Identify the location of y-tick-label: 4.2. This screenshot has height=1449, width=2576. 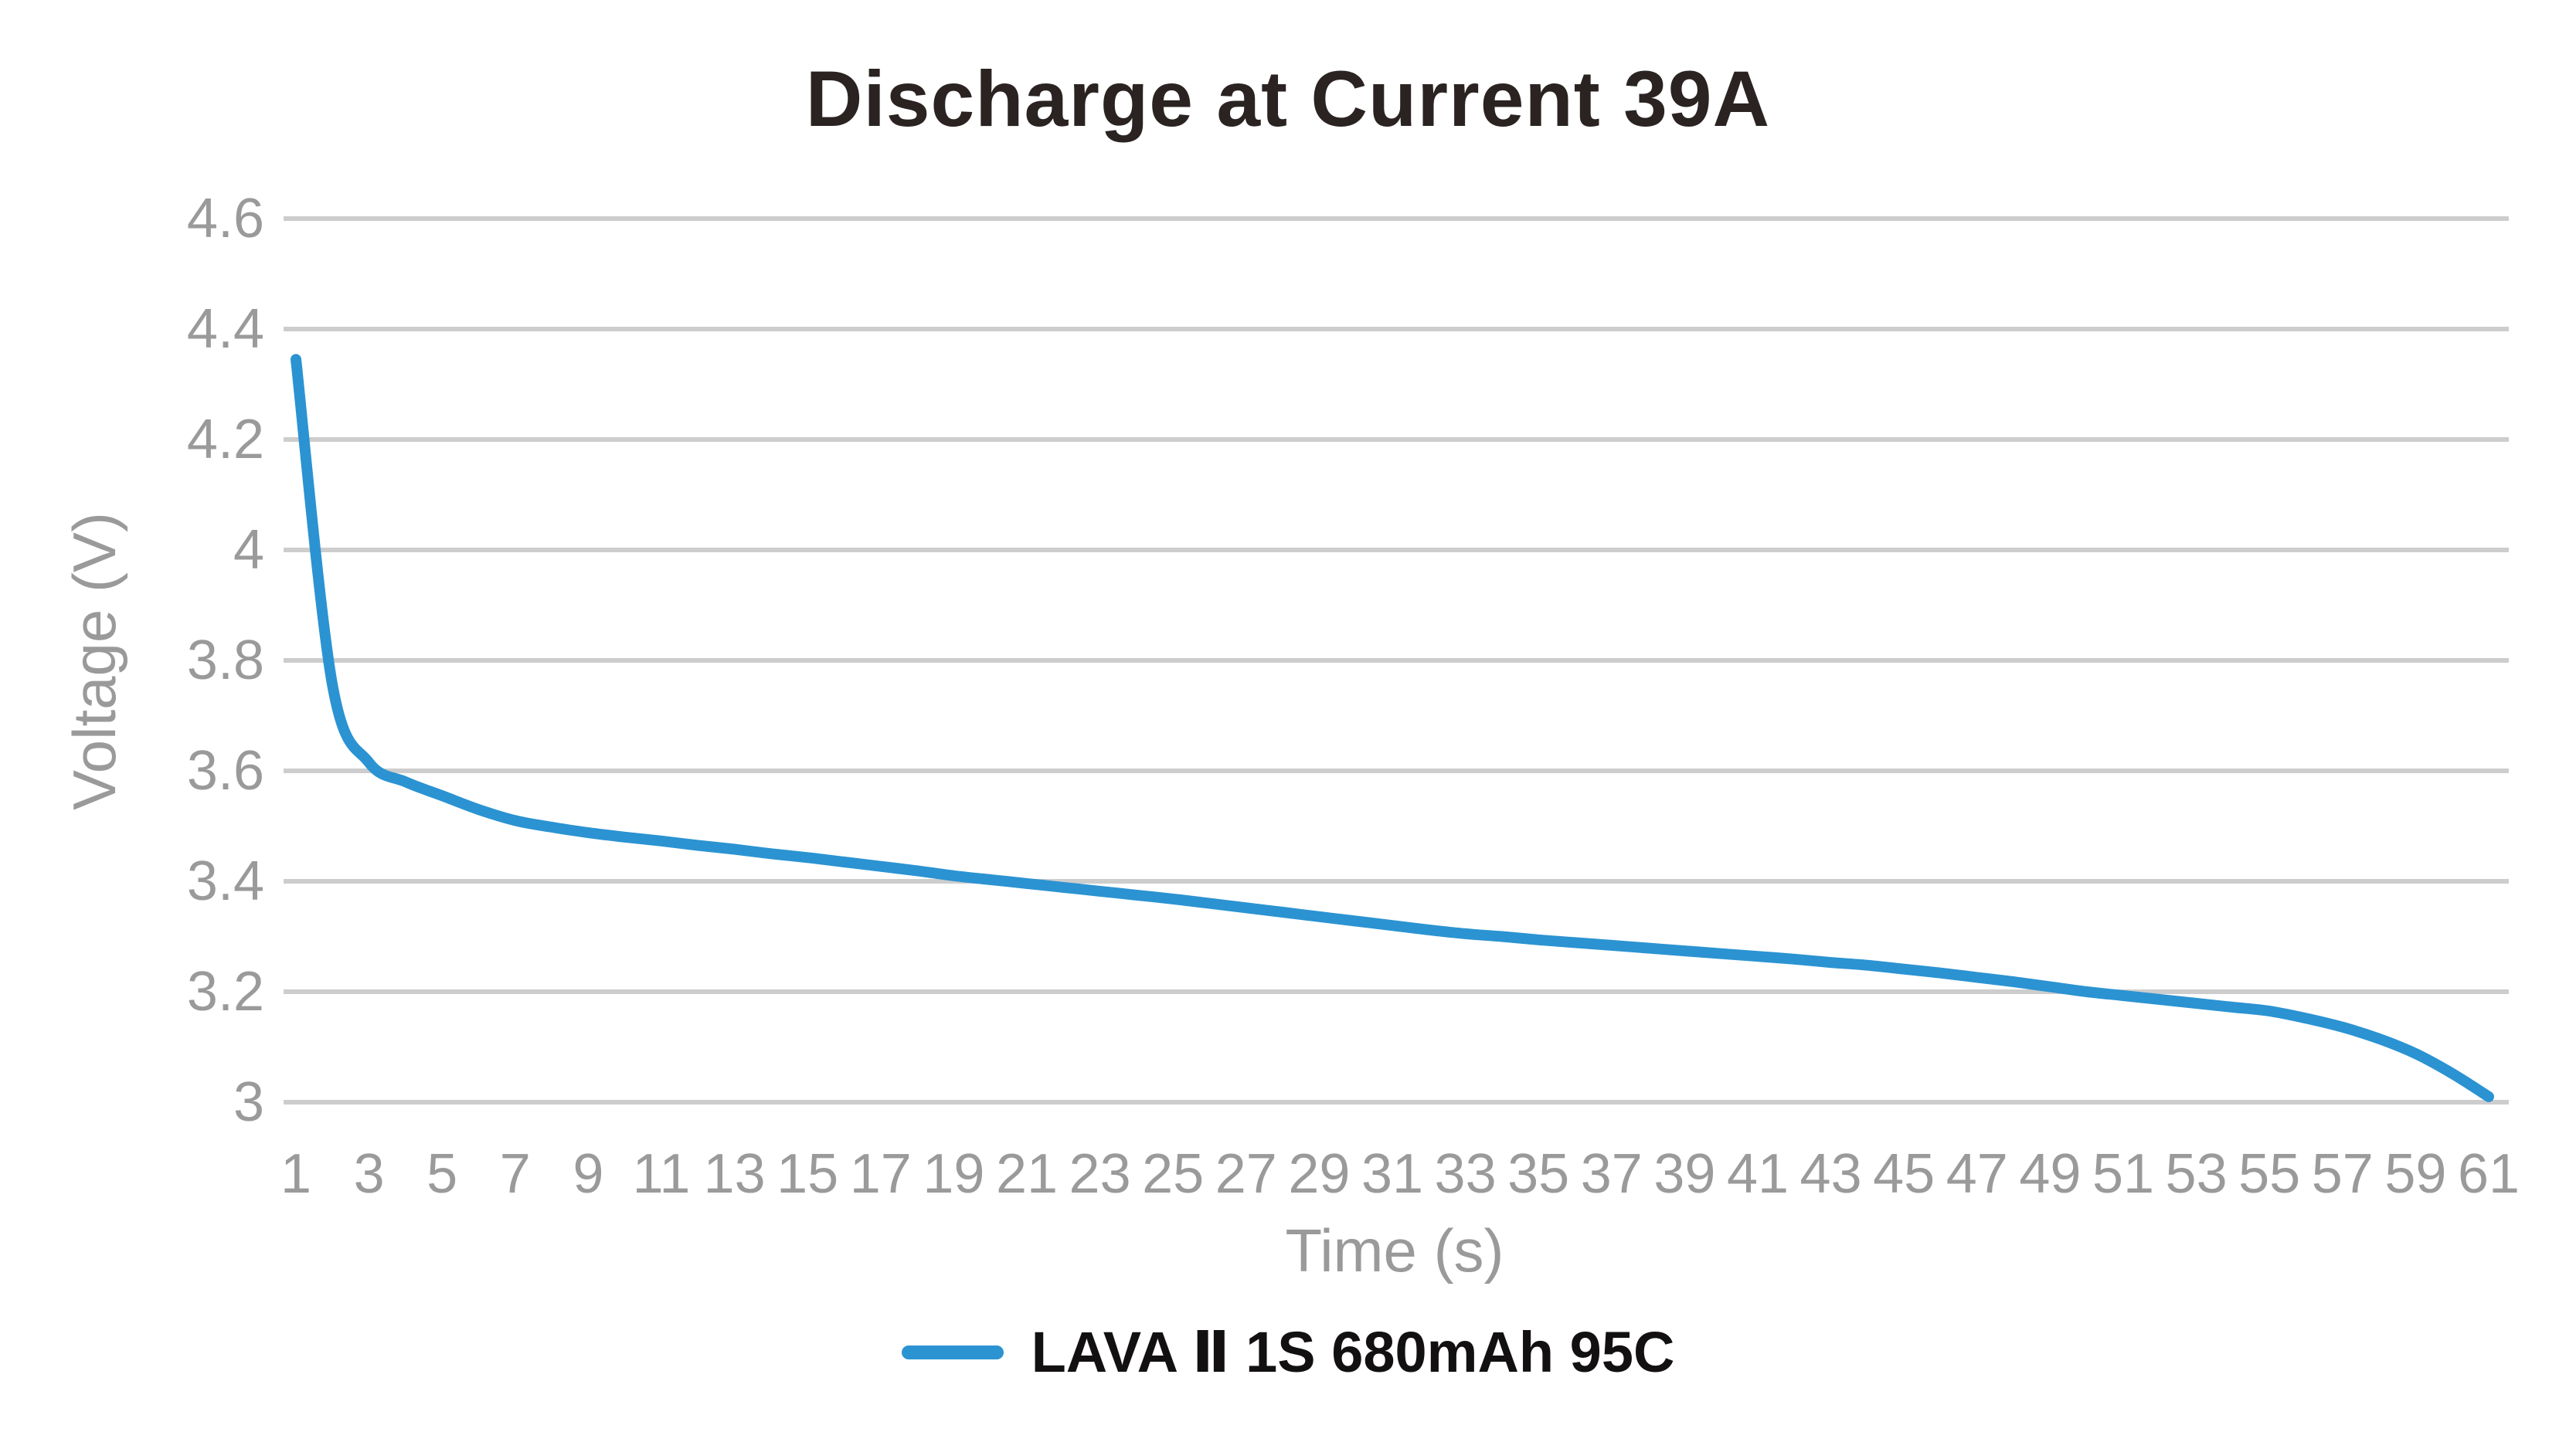
(225, 439).